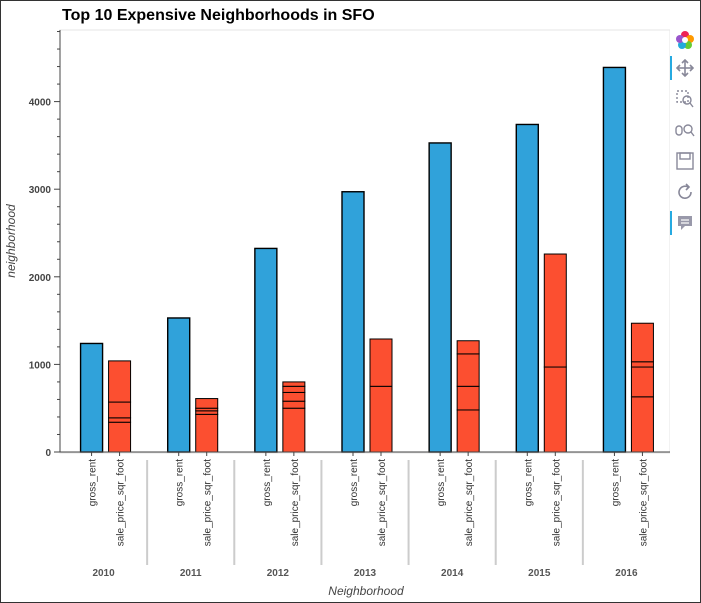 The width and height of the screenshot is (701, 603). Describe the element at coordinates (278, 573) in the screenshot. I see `x-group-label: 2012` at that location.